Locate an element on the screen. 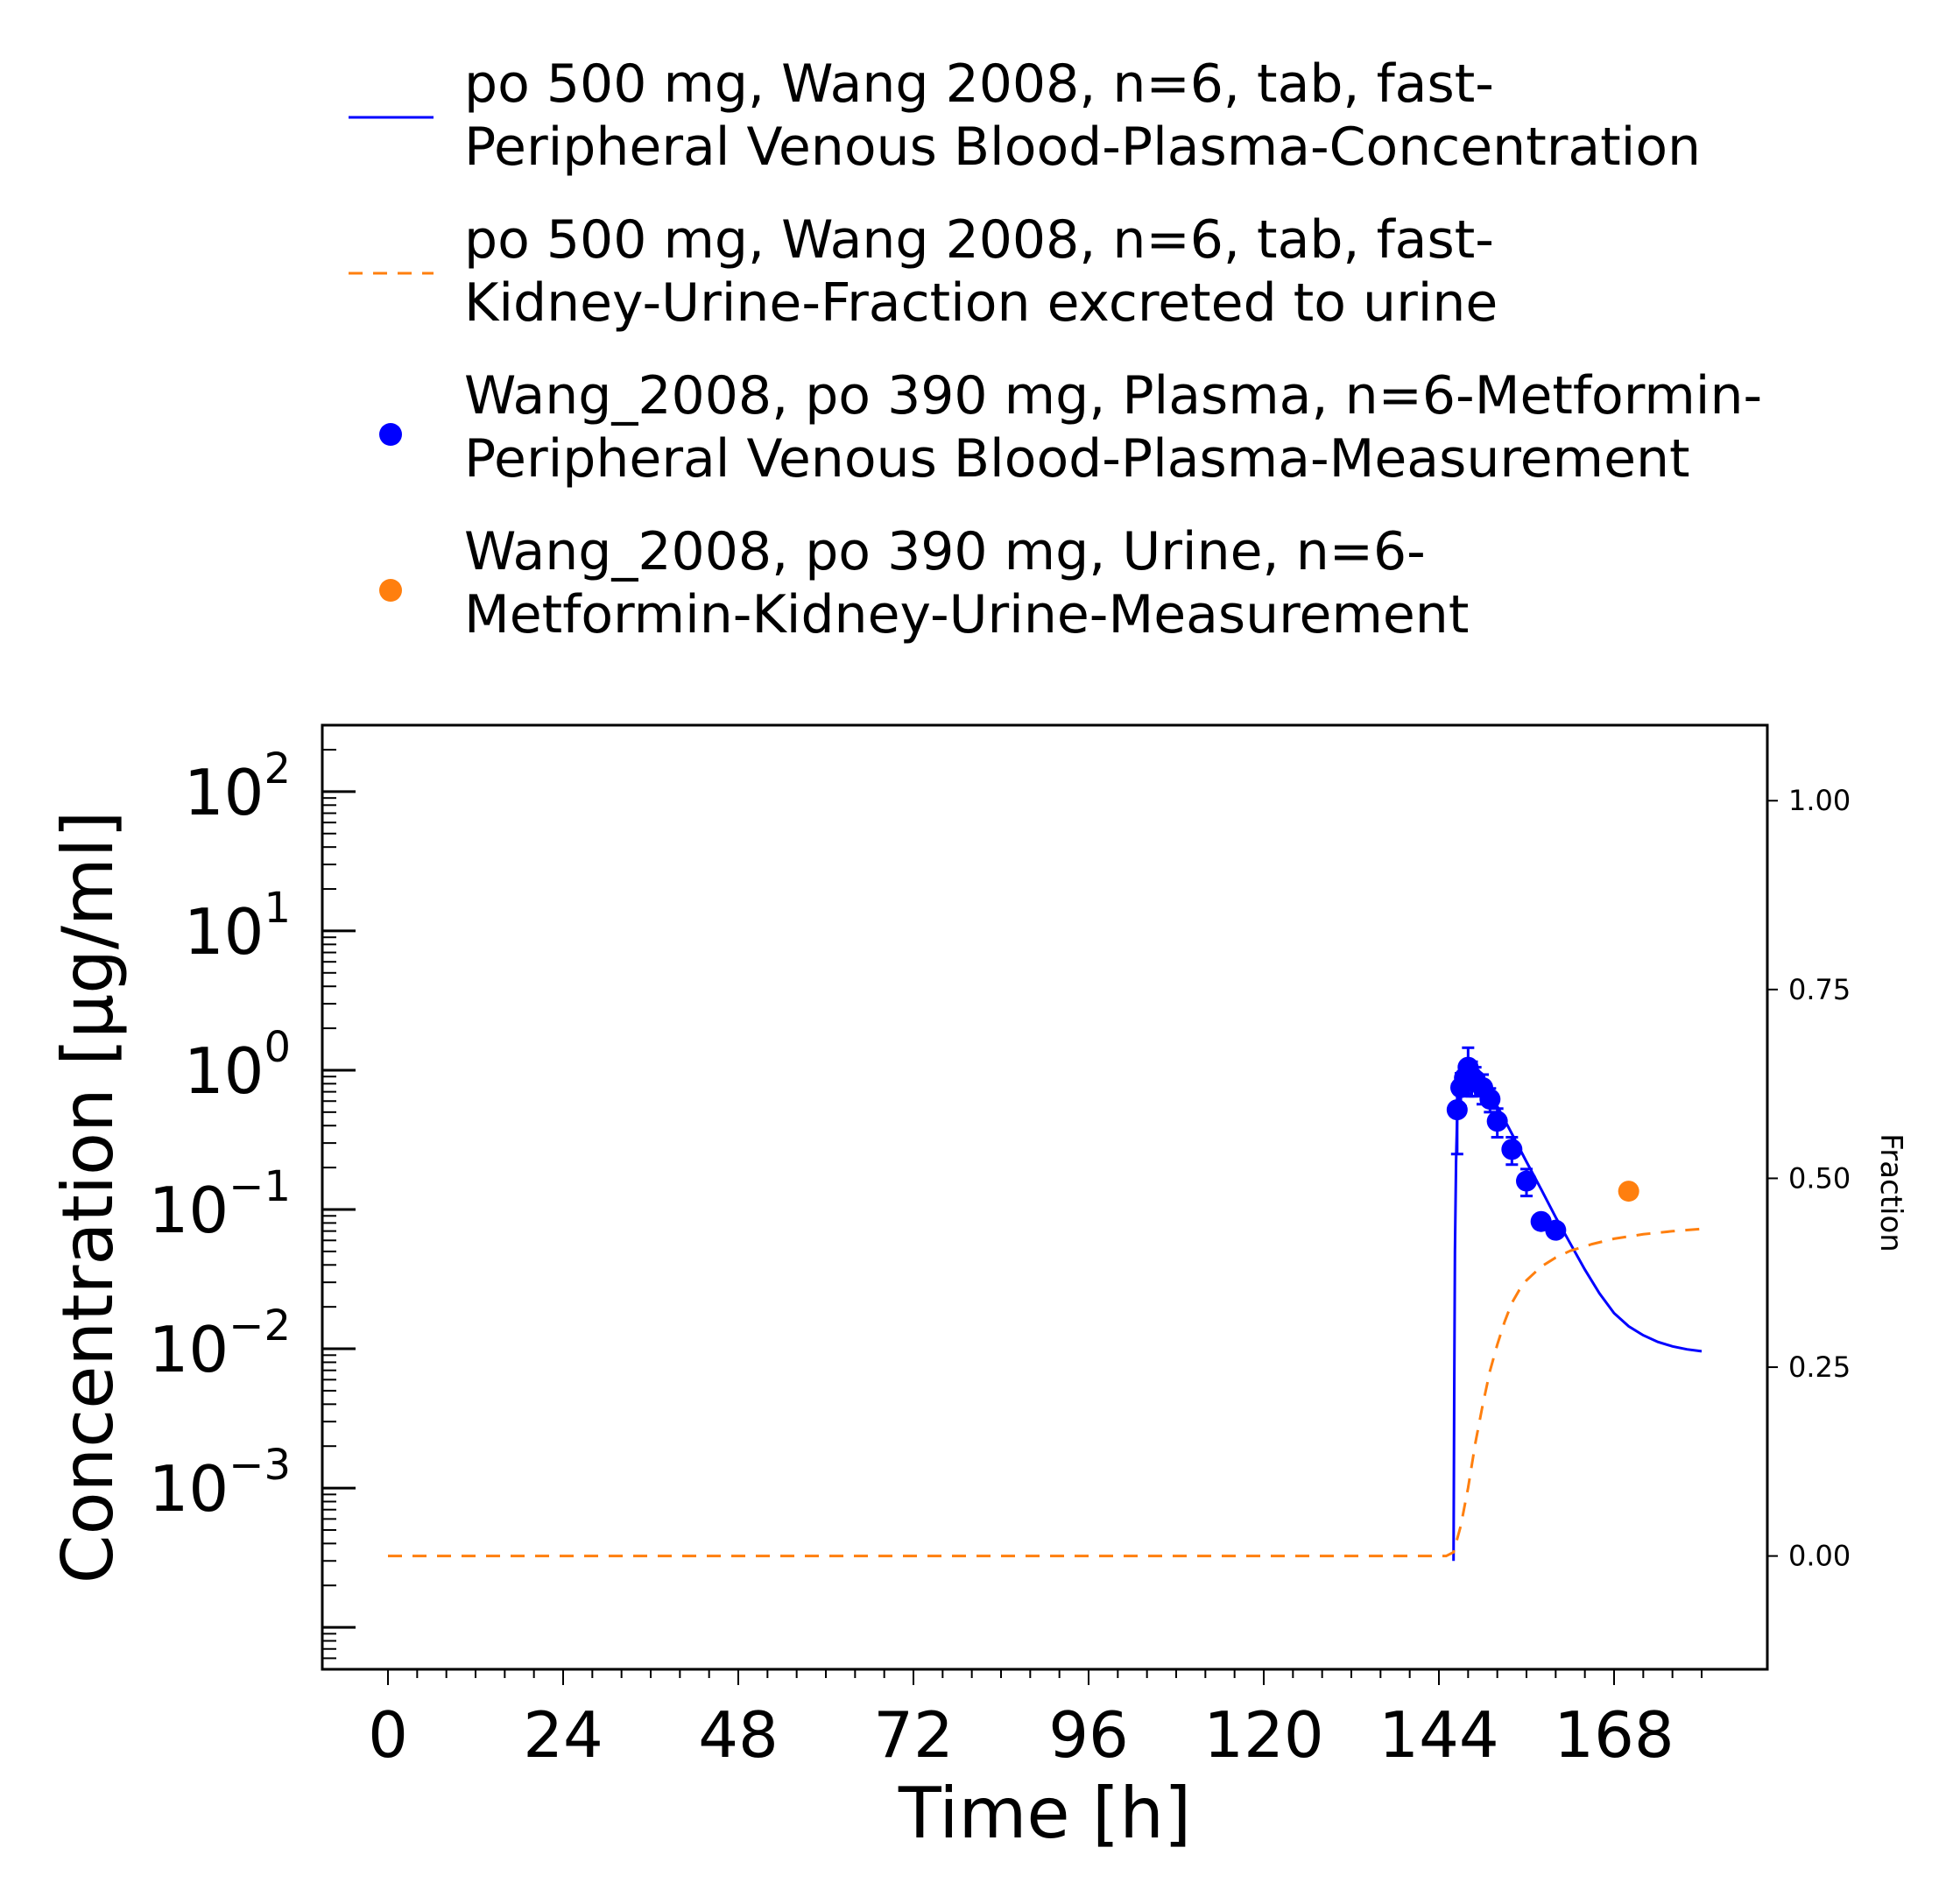 This screenshot has height=1904, width=1960. y2-tick-label: 0.00 is located at coordinates (1819, 1556).